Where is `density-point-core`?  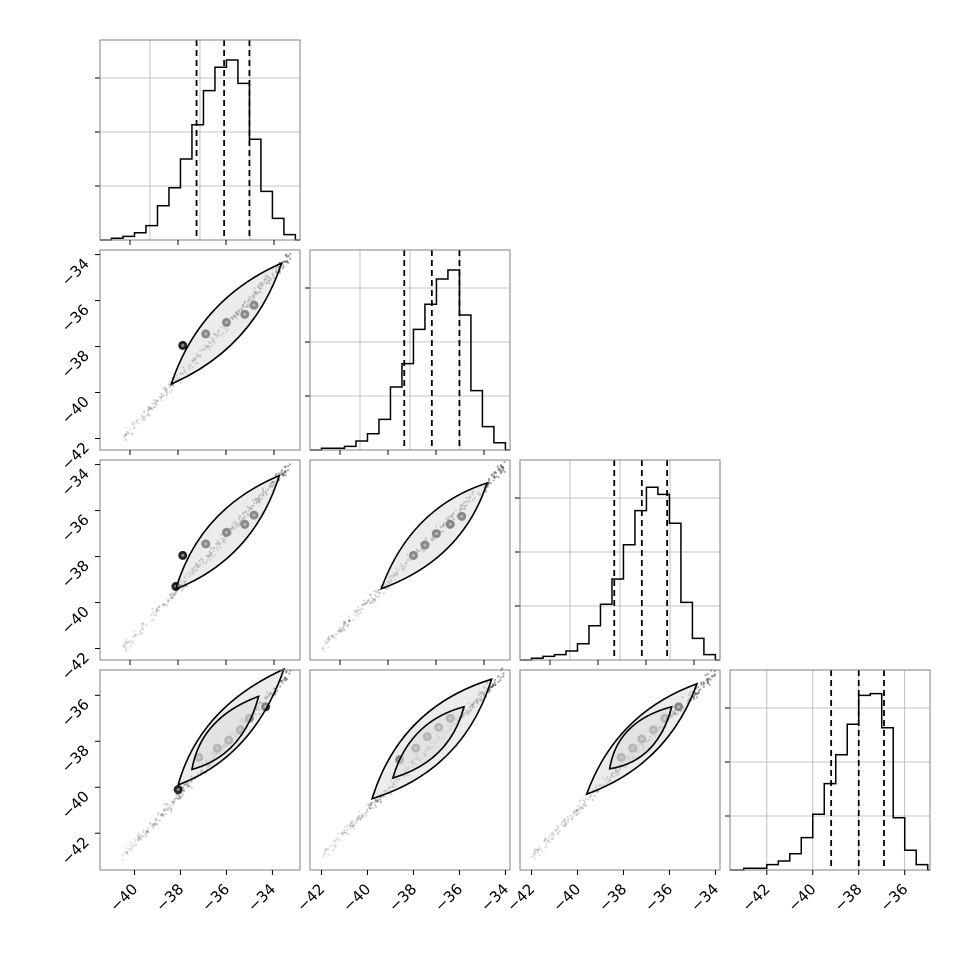 density-point-core is located at coordinates (183, 345).